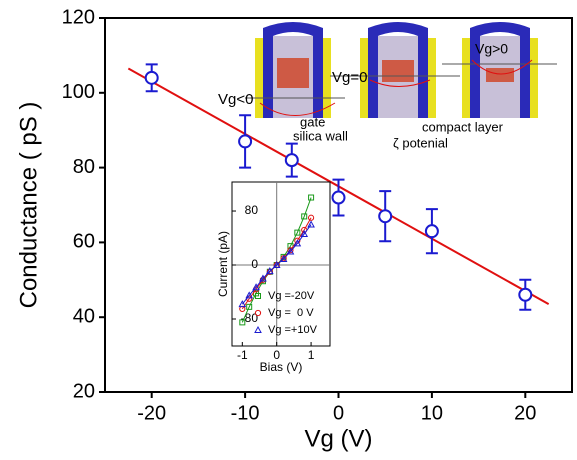  Describe the element at coordinates (291, 296) in the screenshot. I see `legend-label: Vg =-20V` at that location.